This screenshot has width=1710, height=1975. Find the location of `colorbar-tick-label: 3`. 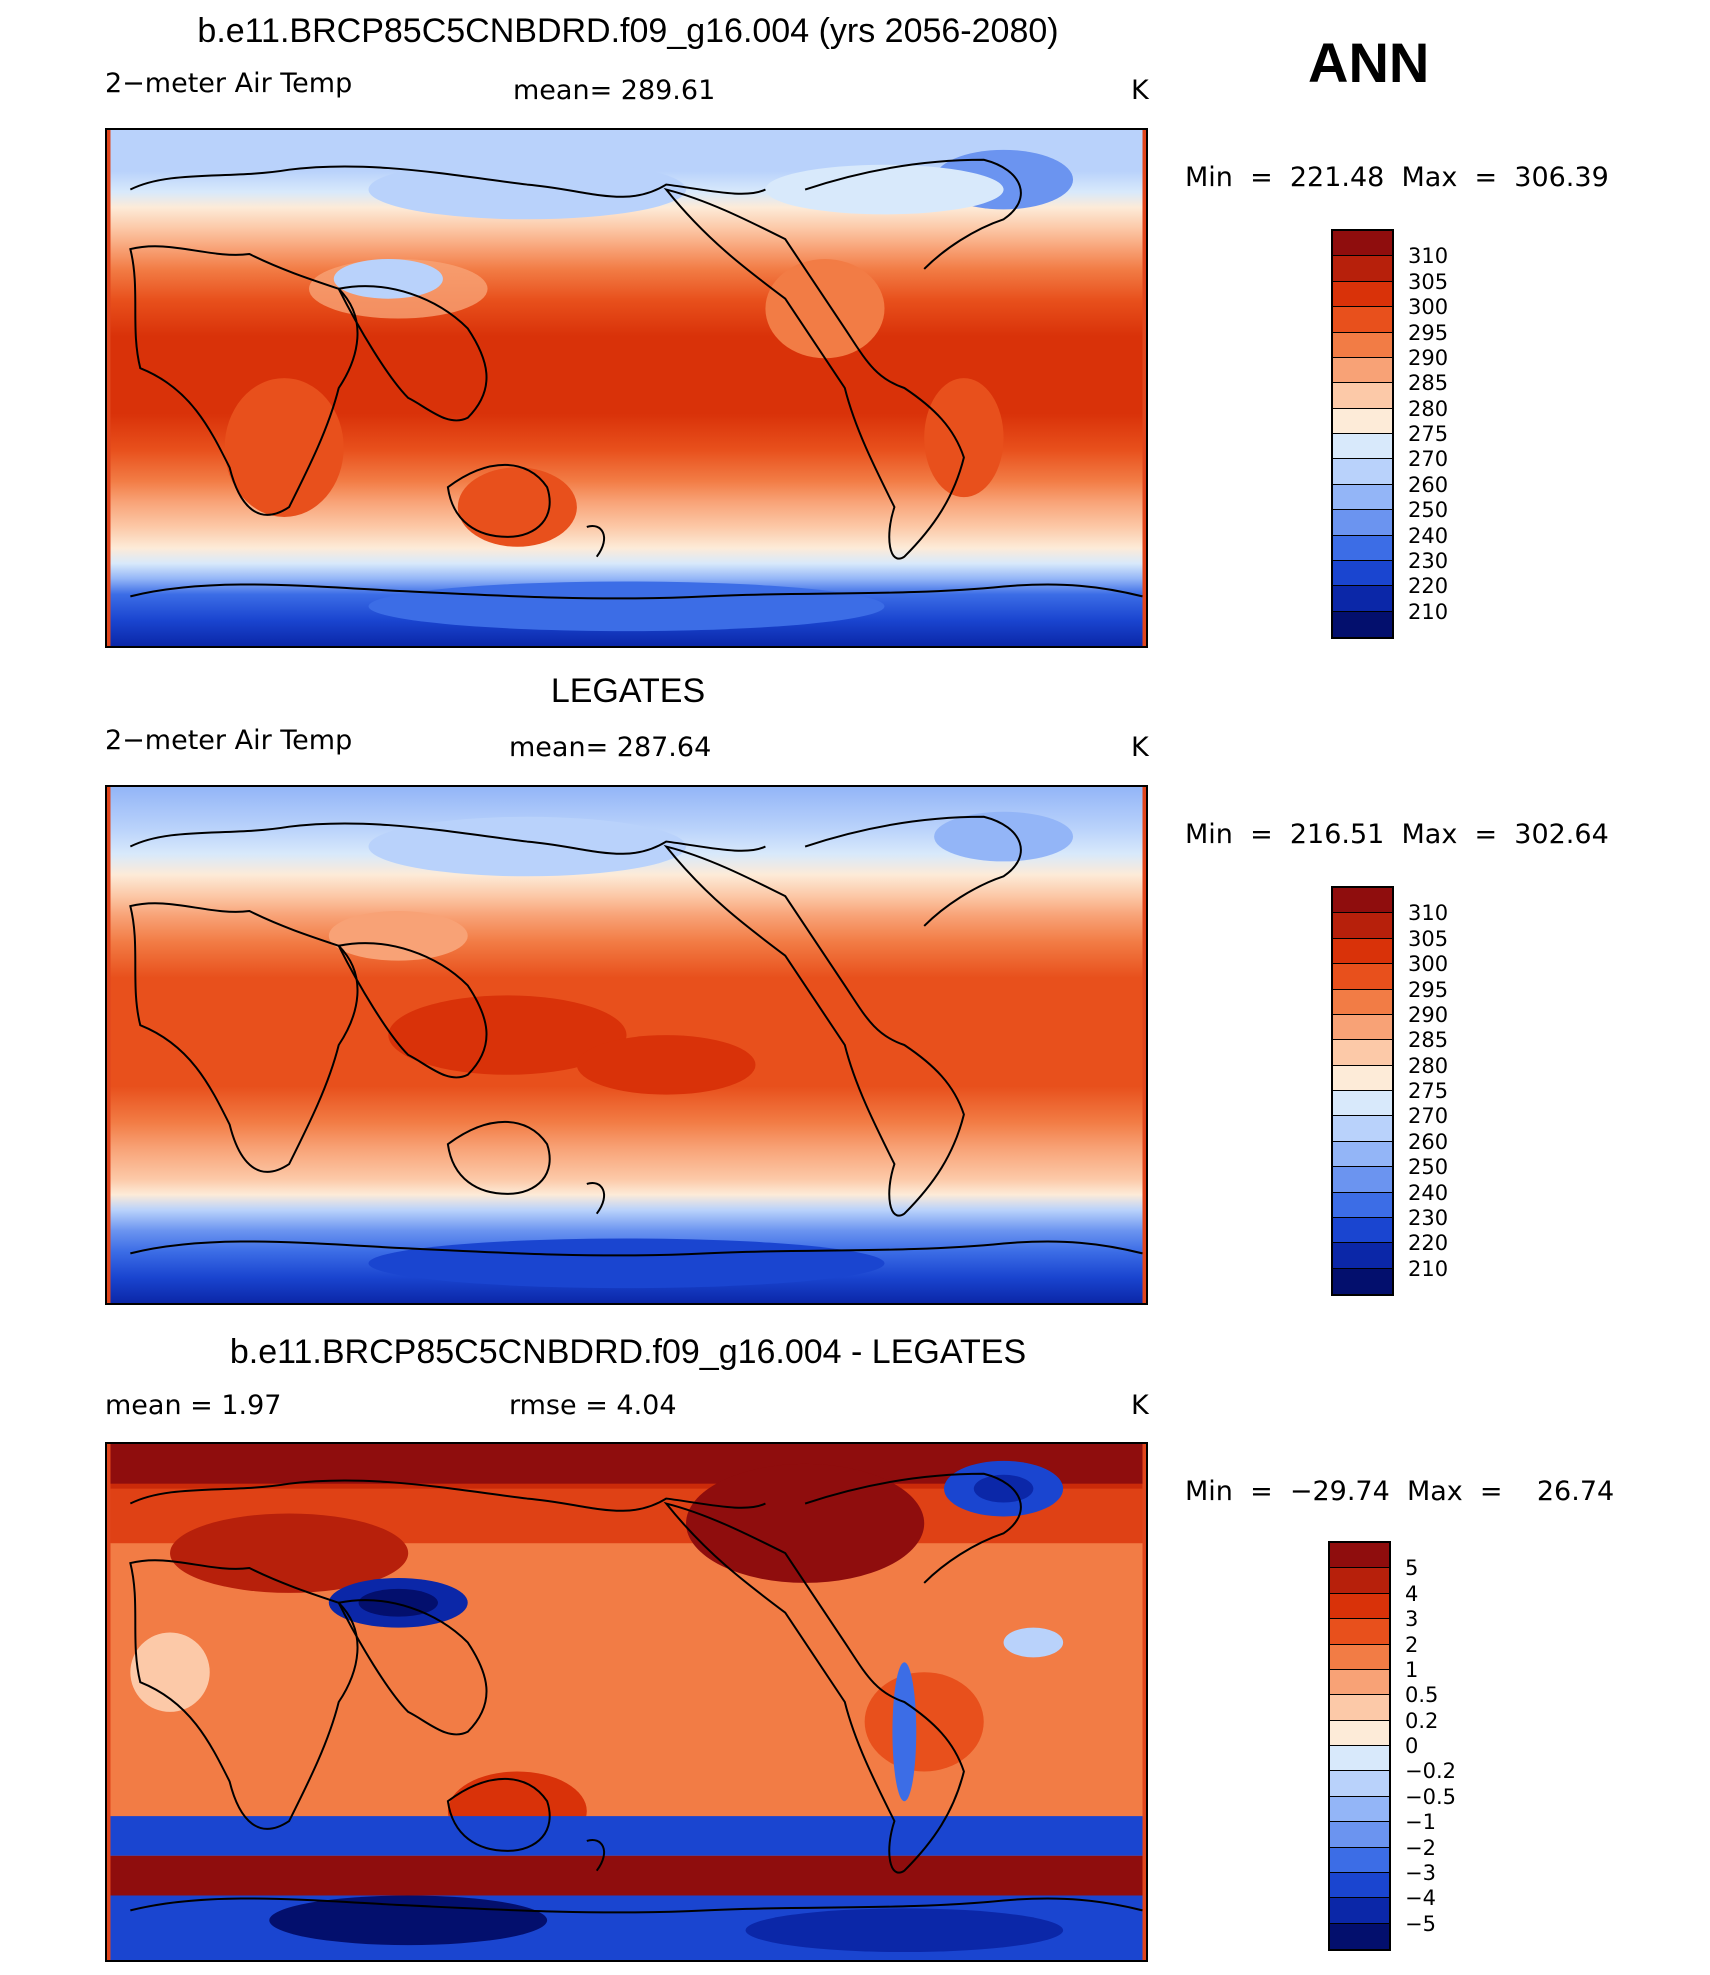

colorbar-tick-label: 3 is located at coordinates (1412, 1619).